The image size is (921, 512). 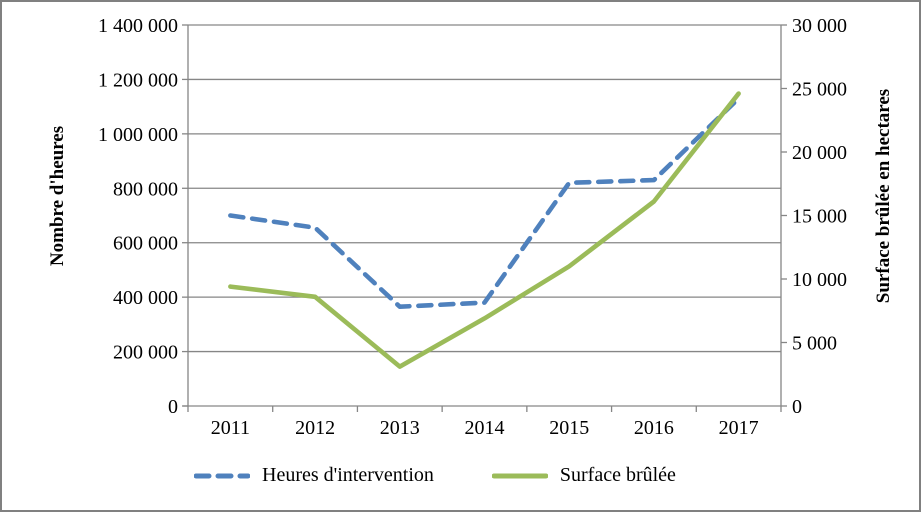 What do you see at coordinates (230, 428) in the screenshot?
I see `x-axis-category-label: 2011` at bounding box center [230, 428].